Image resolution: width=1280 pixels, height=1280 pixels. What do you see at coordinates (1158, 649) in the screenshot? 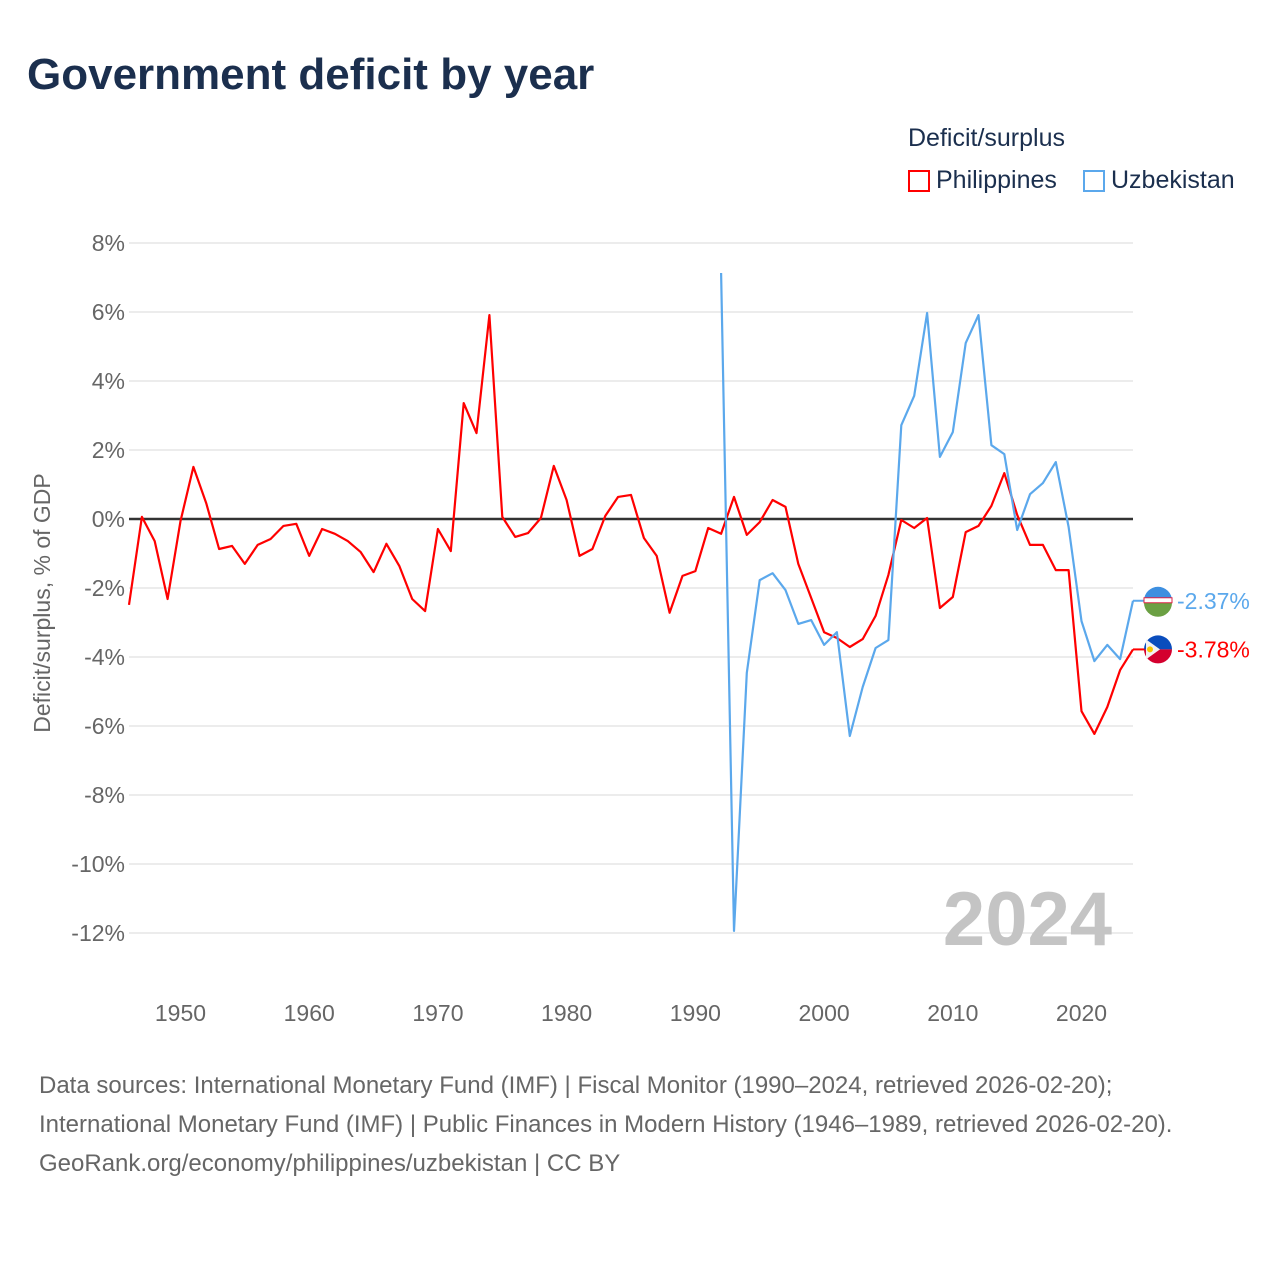
I see `flag-philippines-icon` at bounding box center [1158, 649].